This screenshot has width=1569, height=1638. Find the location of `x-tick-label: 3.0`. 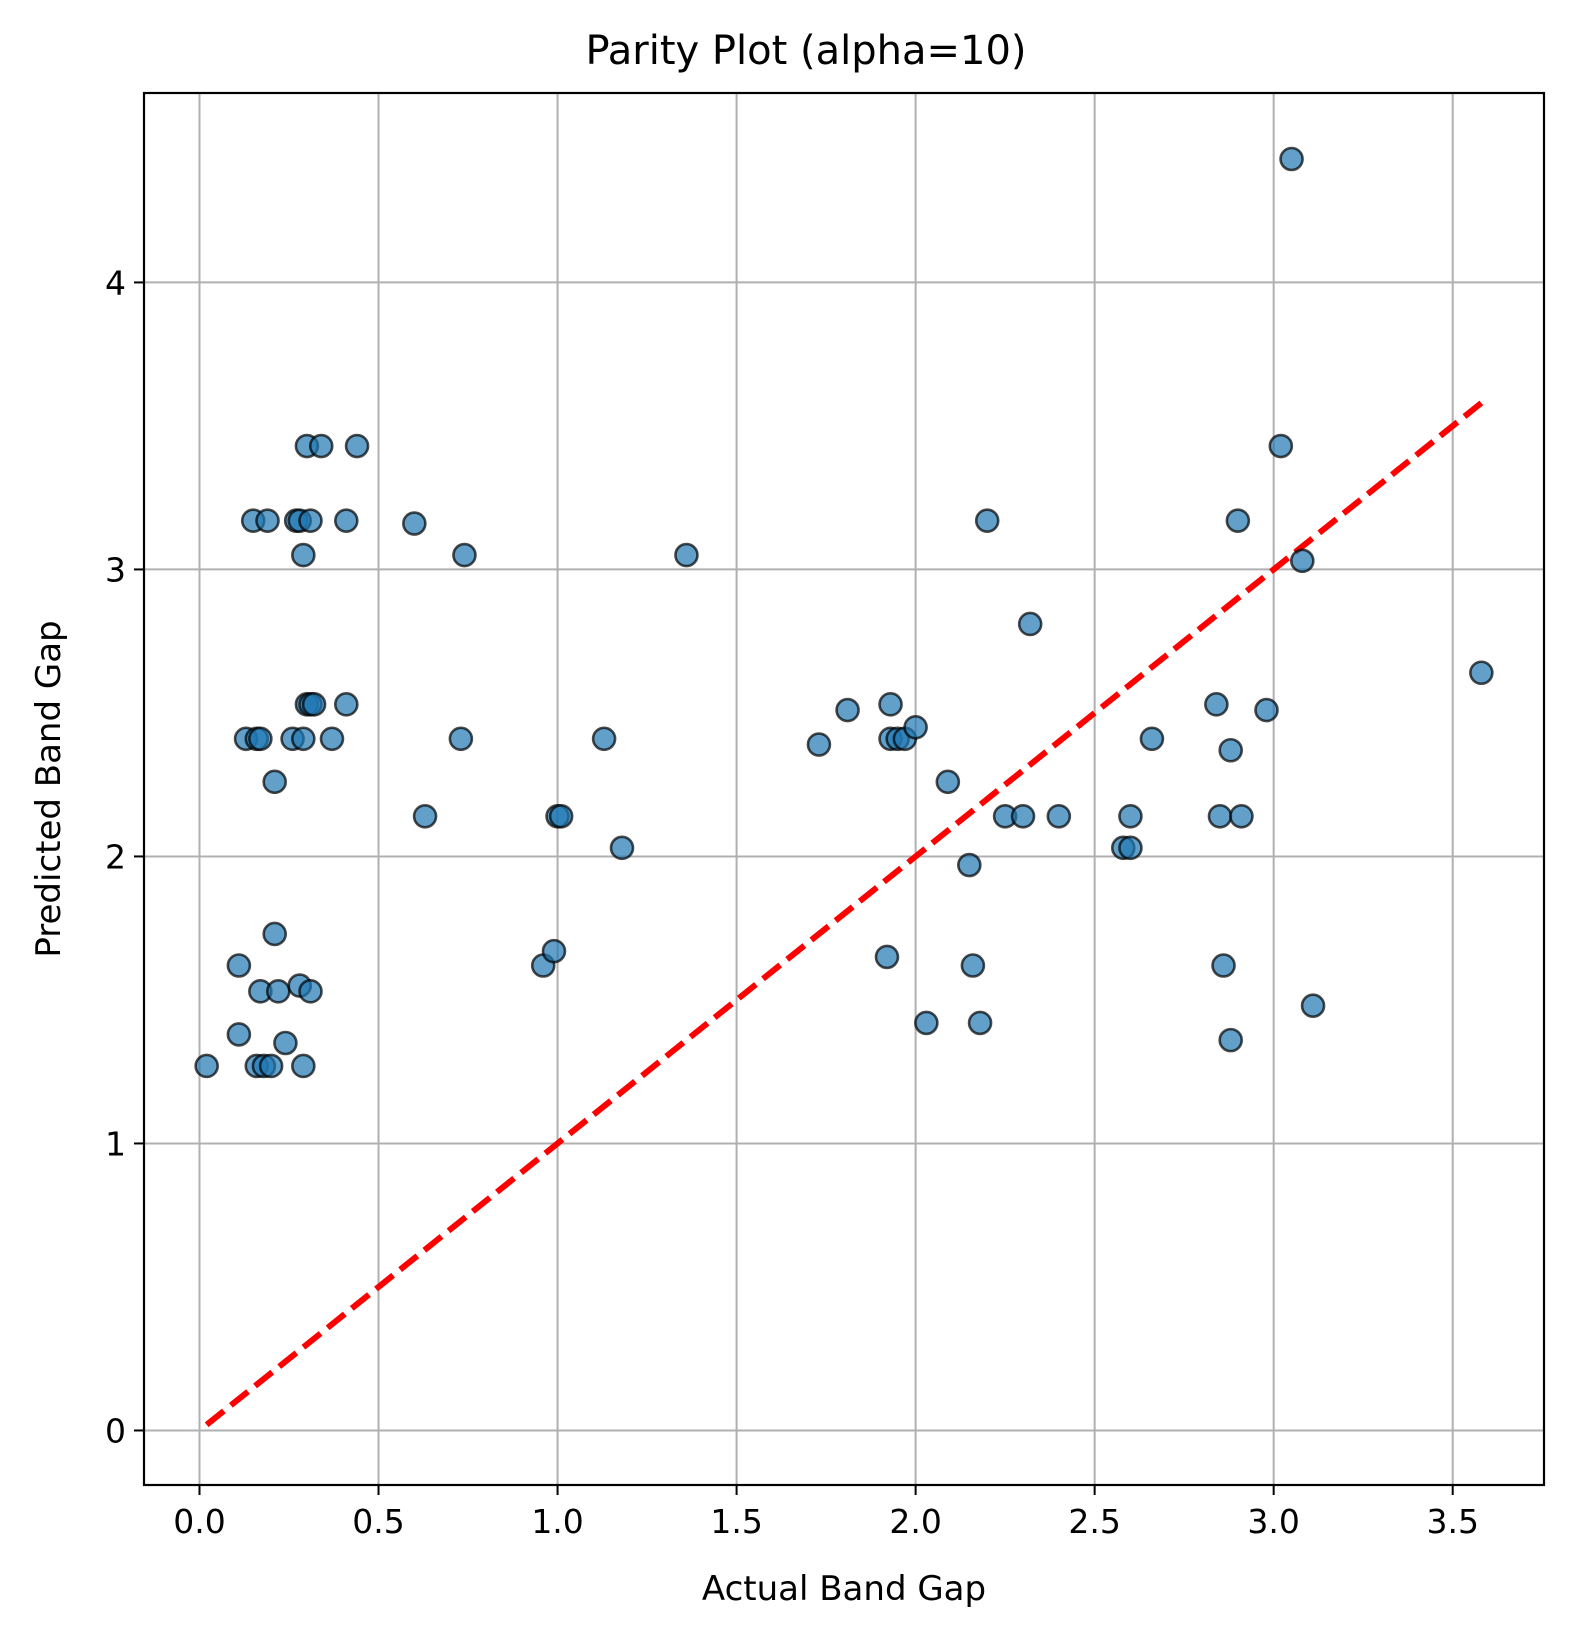

x-tick-label: 3.0 is located at coordinates (1273, 1521).